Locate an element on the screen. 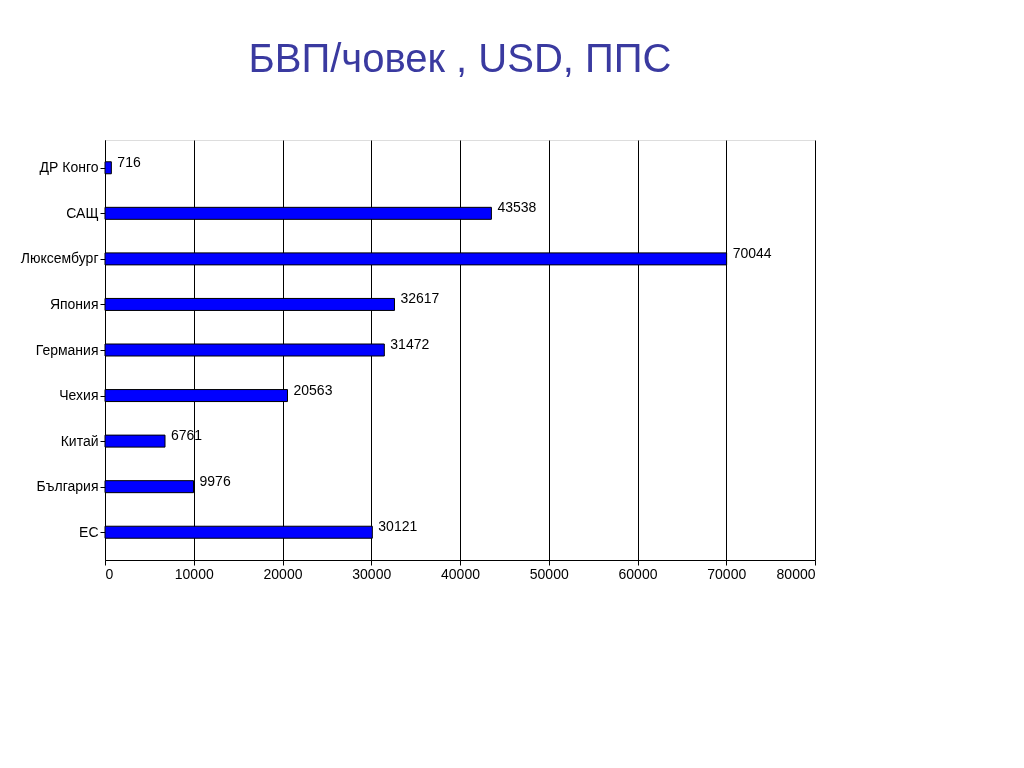  y-tick-label: България is located at coordinates (67, 486).